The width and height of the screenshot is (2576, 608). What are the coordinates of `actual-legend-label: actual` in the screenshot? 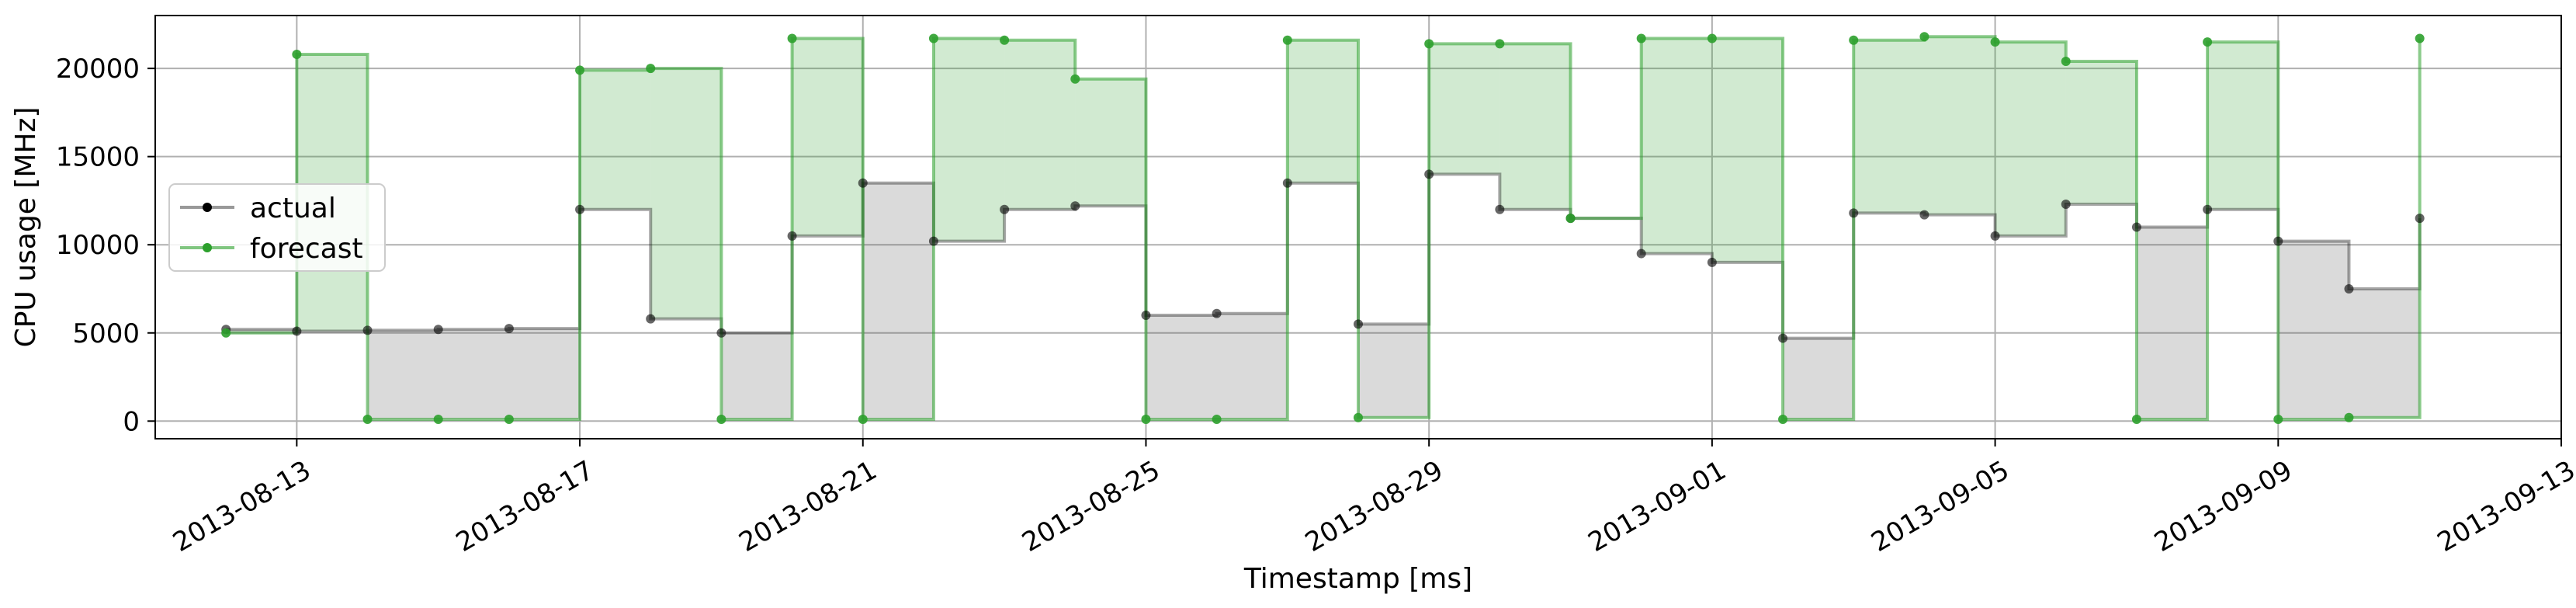 It's located at (293, 208).